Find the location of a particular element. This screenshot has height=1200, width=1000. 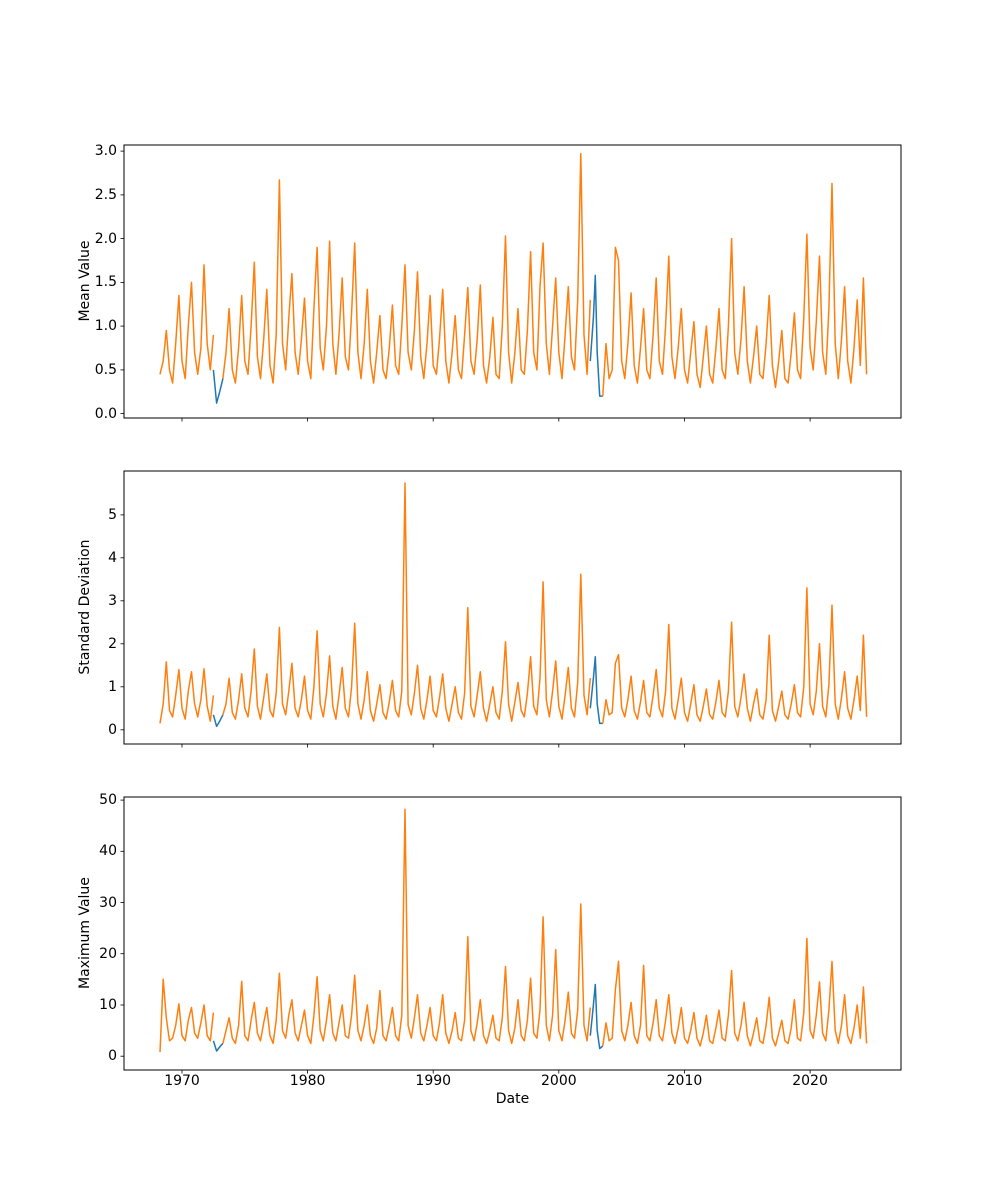

y-tick-label: 4 is located at coordinates (112, 557).